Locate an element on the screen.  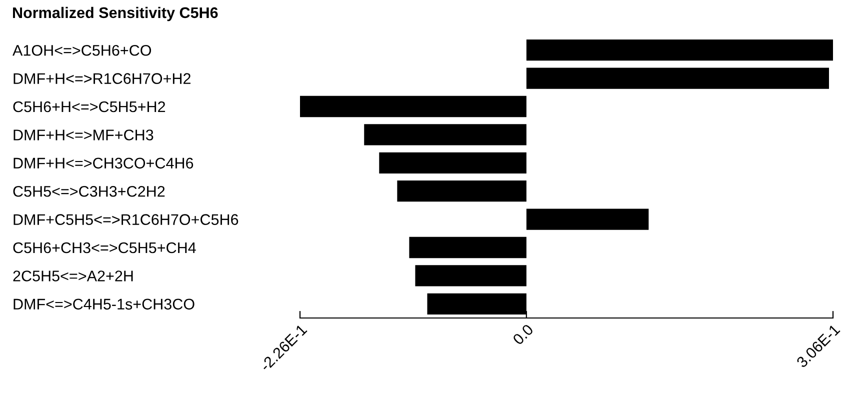
y-tick-label: C5H5<=>C3H3+C2H2 is located at coordinates (89, 191).